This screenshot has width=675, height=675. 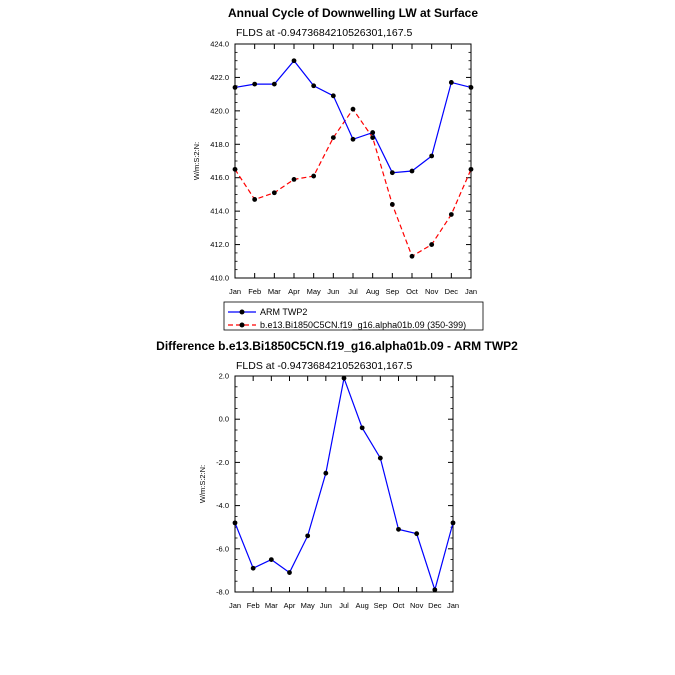 I want to click on y-tick-label: 420.0, so click(x=219, y=110).